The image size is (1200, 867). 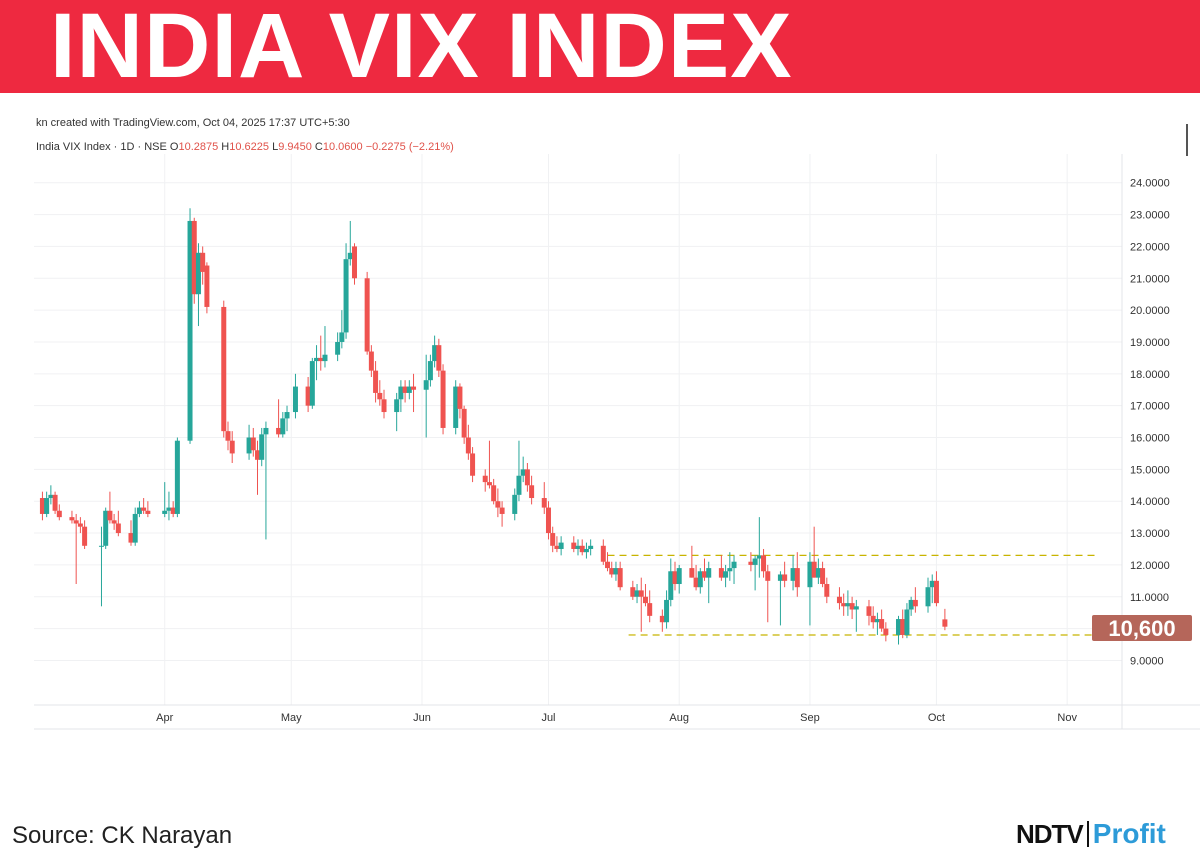 What do you see at coordinates (225, 147) in the screenshot?
I see `high-label: H` at bounding box center [225, 147].